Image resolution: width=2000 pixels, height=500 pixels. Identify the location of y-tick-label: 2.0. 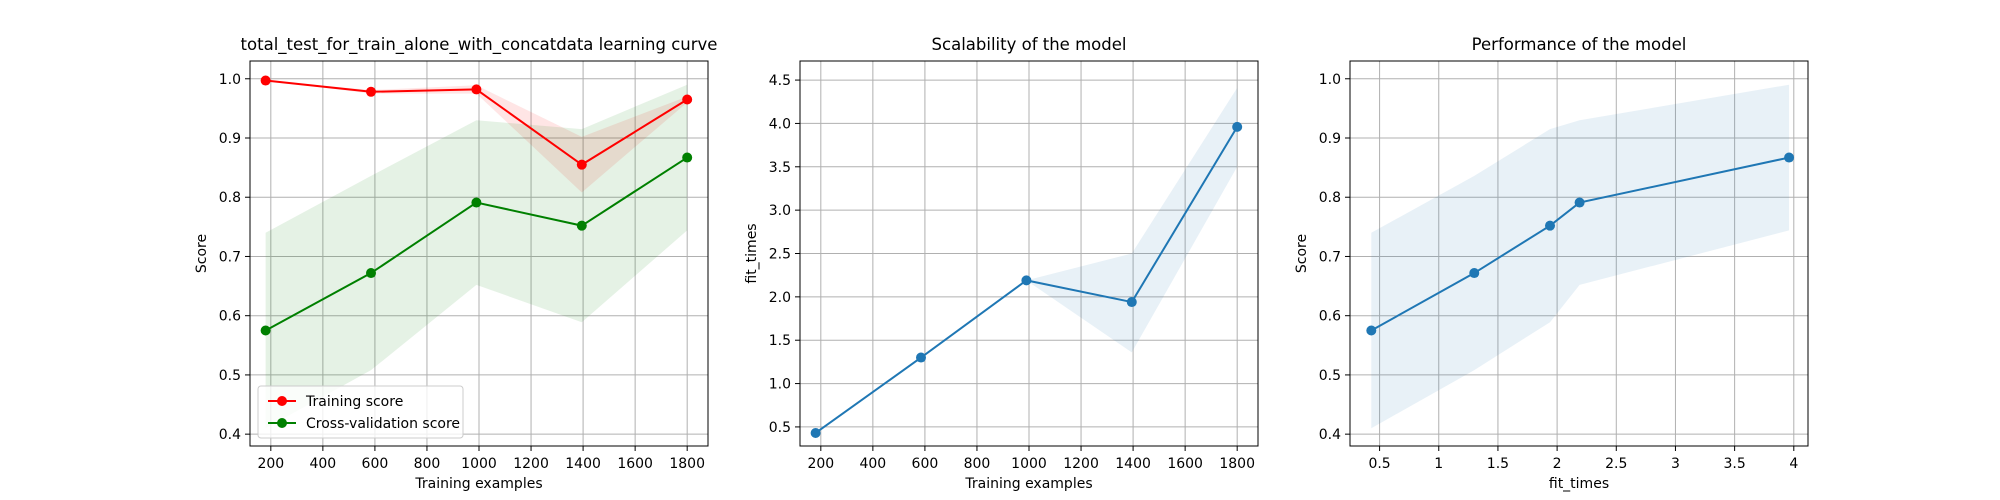
(780, 298).